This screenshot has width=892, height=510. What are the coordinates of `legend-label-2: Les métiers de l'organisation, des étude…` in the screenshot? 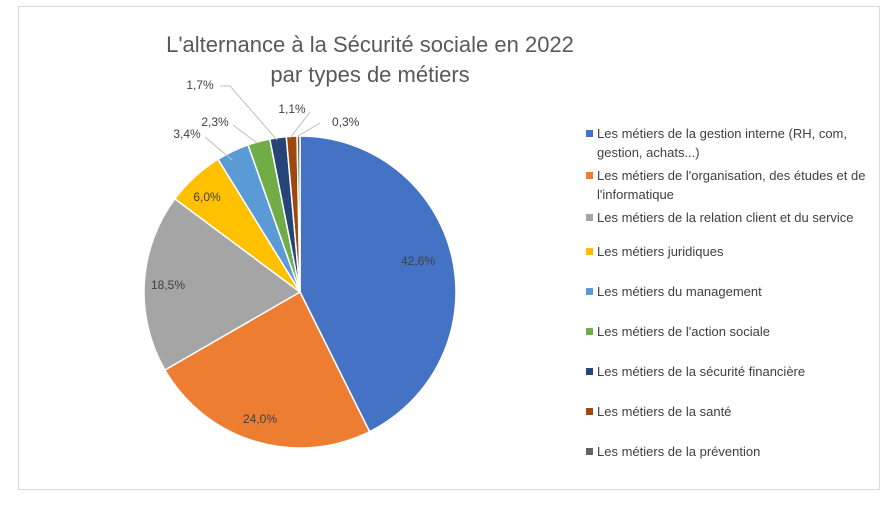 It's located at (731, 185).